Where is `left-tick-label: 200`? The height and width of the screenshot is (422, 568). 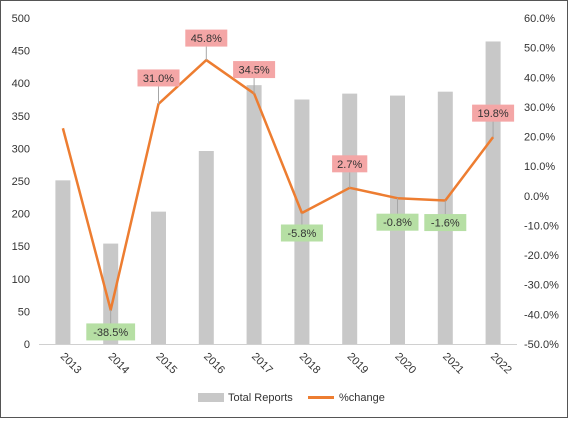
left-tick-label: 200 is located at coordinates (21, 215).